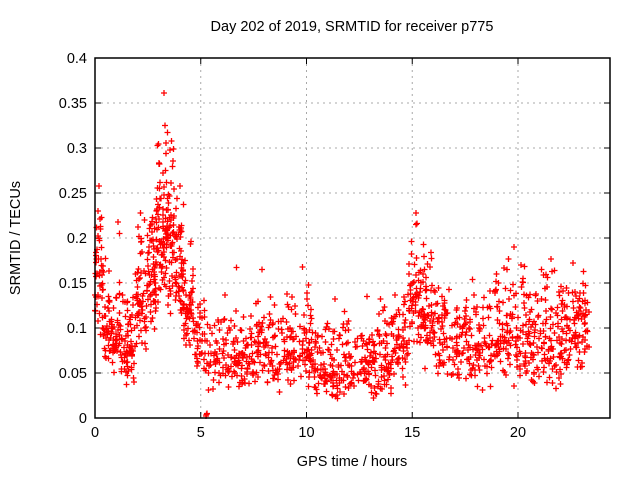 Image resolution: width=640 pixels, height=485 pixels. I want to click on y-tick-label: 0.4, so click(77, 59).